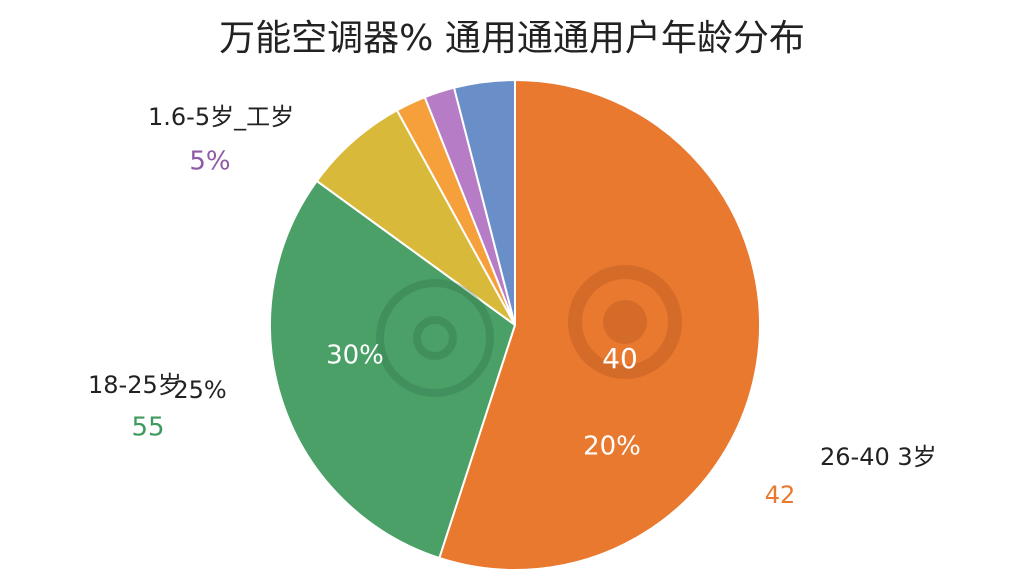  I want to click on category-label: 1.6-5岁_工岁, so click(221, 117).